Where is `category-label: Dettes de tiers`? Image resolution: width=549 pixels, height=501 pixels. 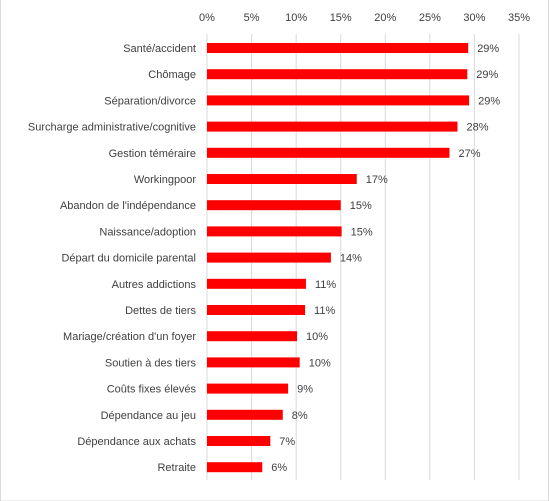
category-label: Dettes de tiers is located at coordinates (160, 311).